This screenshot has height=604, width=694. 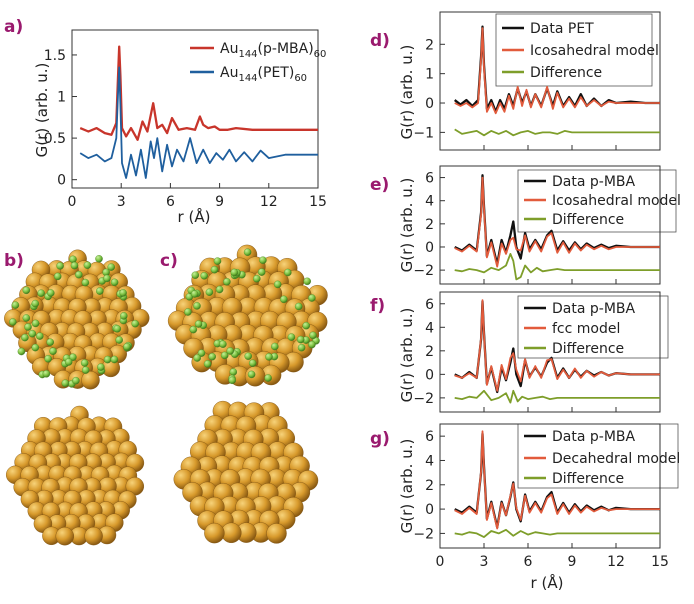 I want to click on series-line-orange, so click(x=557, y=222).